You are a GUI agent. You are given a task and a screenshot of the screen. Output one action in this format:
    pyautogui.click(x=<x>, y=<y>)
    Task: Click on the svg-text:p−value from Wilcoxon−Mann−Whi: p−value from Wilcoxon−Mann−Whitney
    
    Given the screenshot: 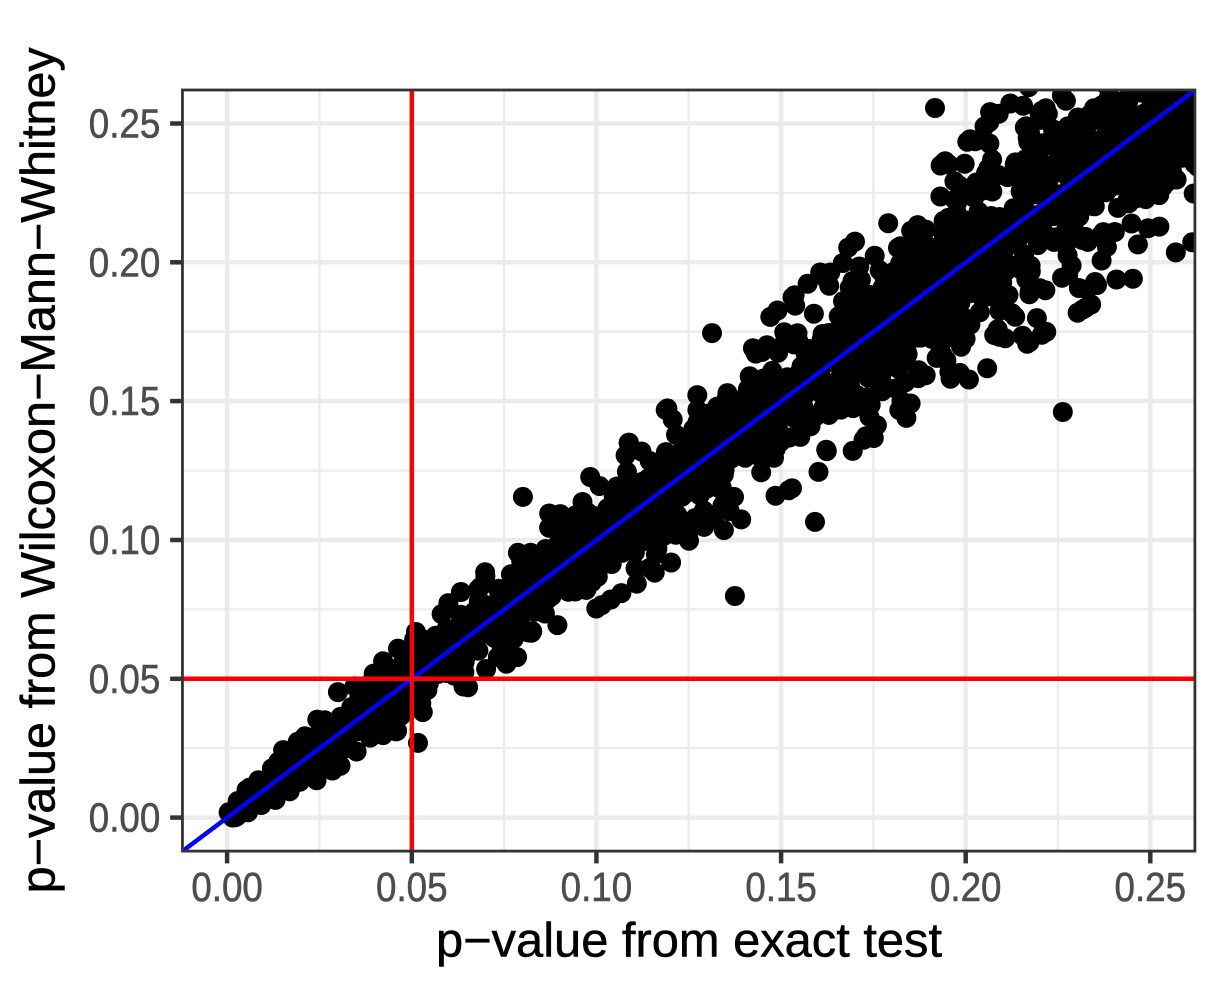 What is the action you would take?
    pyautogui.click(x=39, y=470)
    